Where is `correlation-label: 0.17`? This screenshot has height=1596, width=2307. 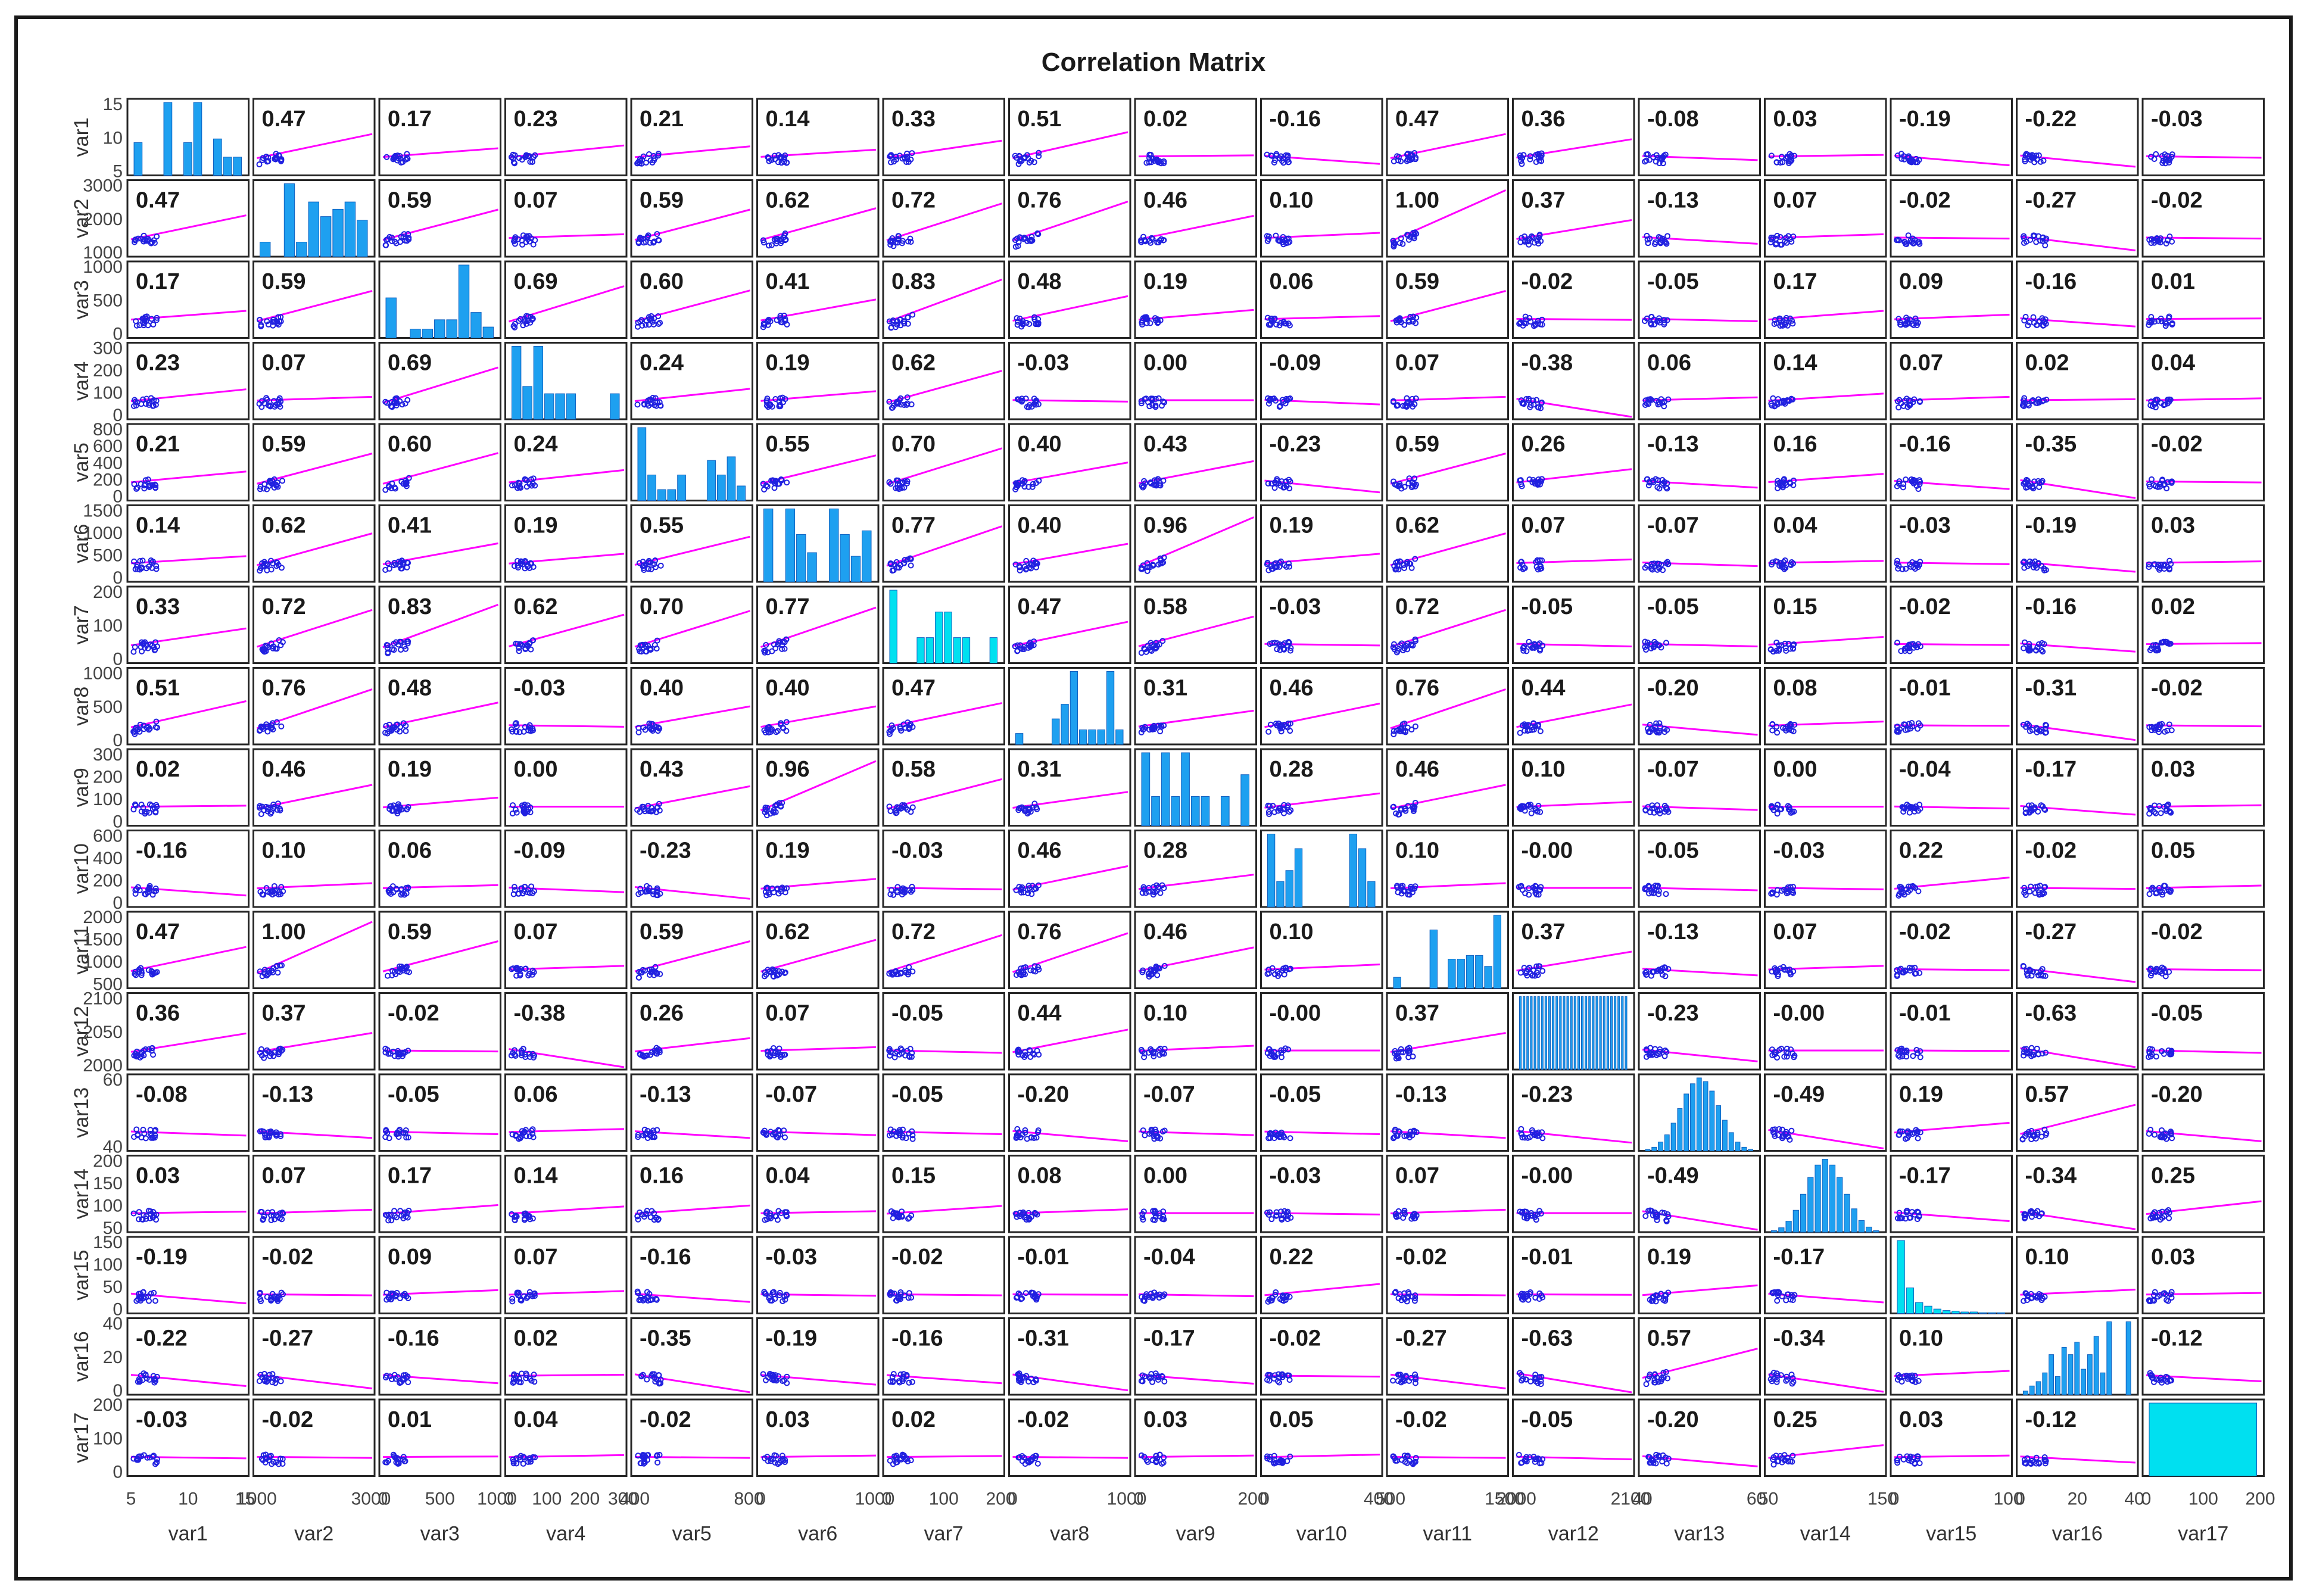 correlation-label: 0.17 is located at coordinates (158, 281).